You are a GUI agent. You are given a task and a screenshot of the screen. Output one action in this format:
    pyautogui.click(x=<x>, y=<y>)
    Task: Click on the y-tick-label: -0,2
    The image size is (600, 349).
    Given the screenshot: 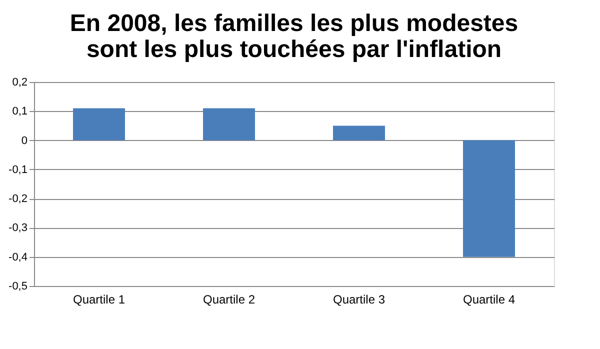 What is the action you would take?
    pyautogui.click(x=18, y=199)
    